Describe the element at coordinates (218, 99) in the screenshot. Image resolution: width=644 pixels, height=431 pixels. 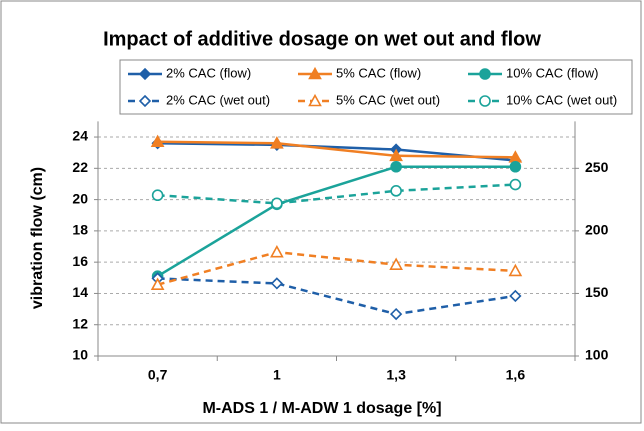
I see `legend-label: 2% CAC (wet out)` at that location.